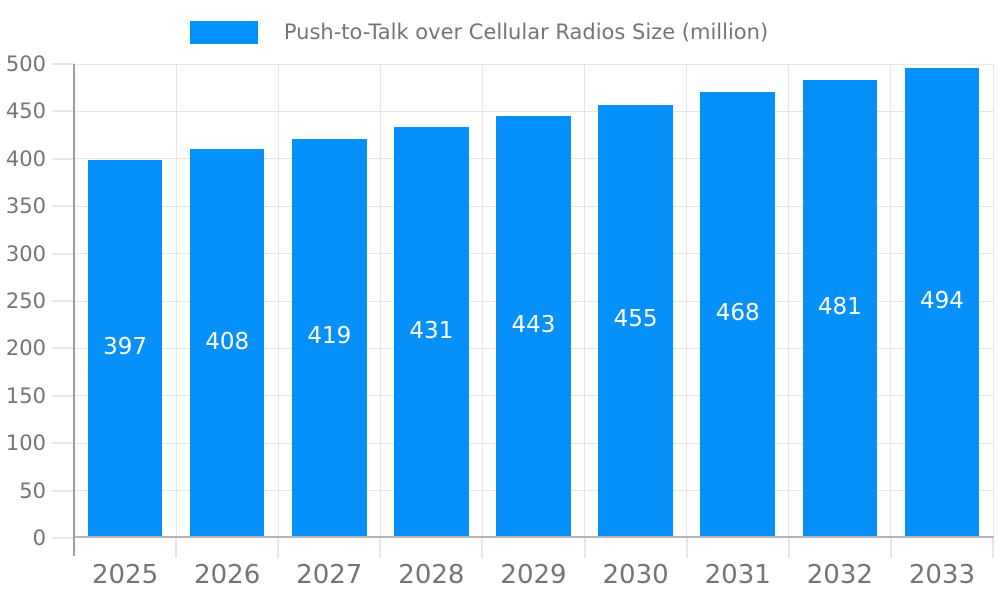 The height and width of the screenshot is (600, 1000). What do you see at coordinates (737, 575) in the screenshot?
I see `x-tick-label-2031: 2031` at bounding box center [737, 575].